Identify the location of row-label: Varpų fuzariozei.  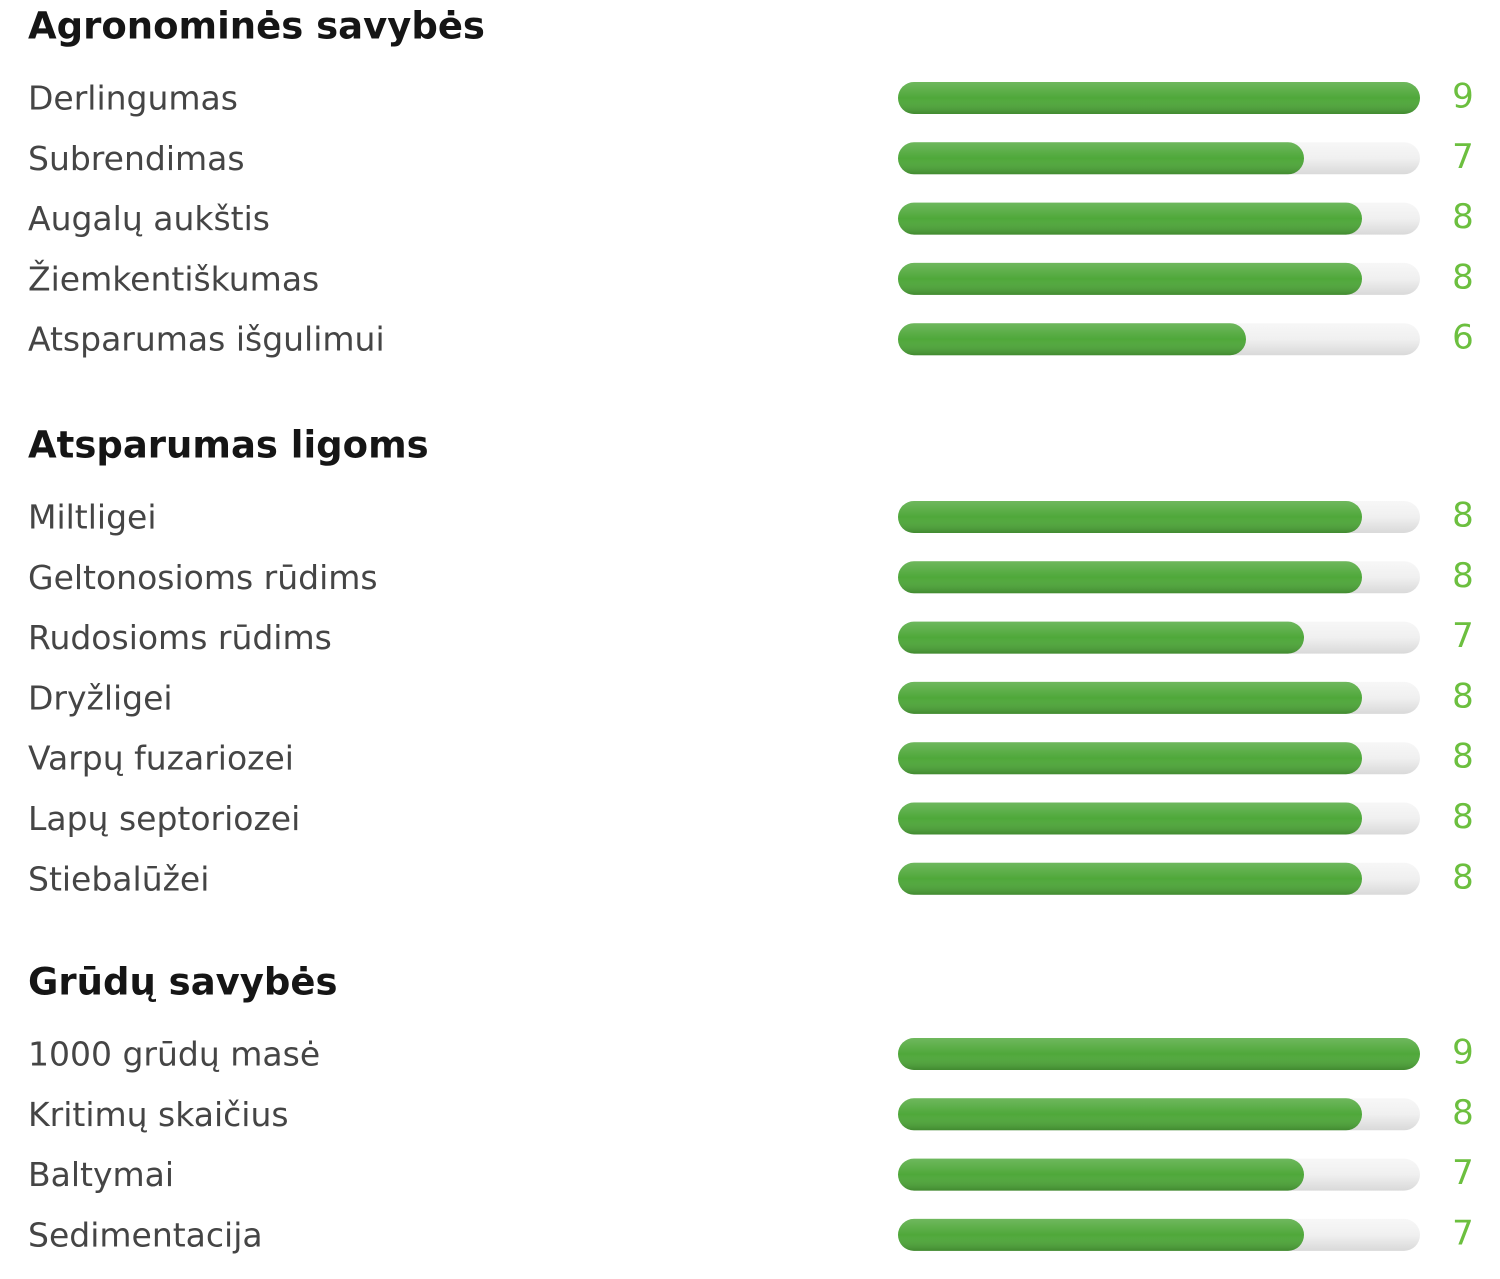
(161, 758).